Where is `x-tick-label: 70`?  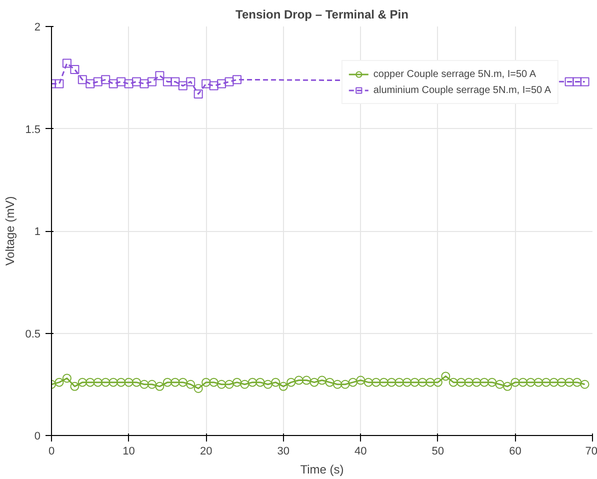 x-tick-label: 70 is located at coordinates (591, 452).